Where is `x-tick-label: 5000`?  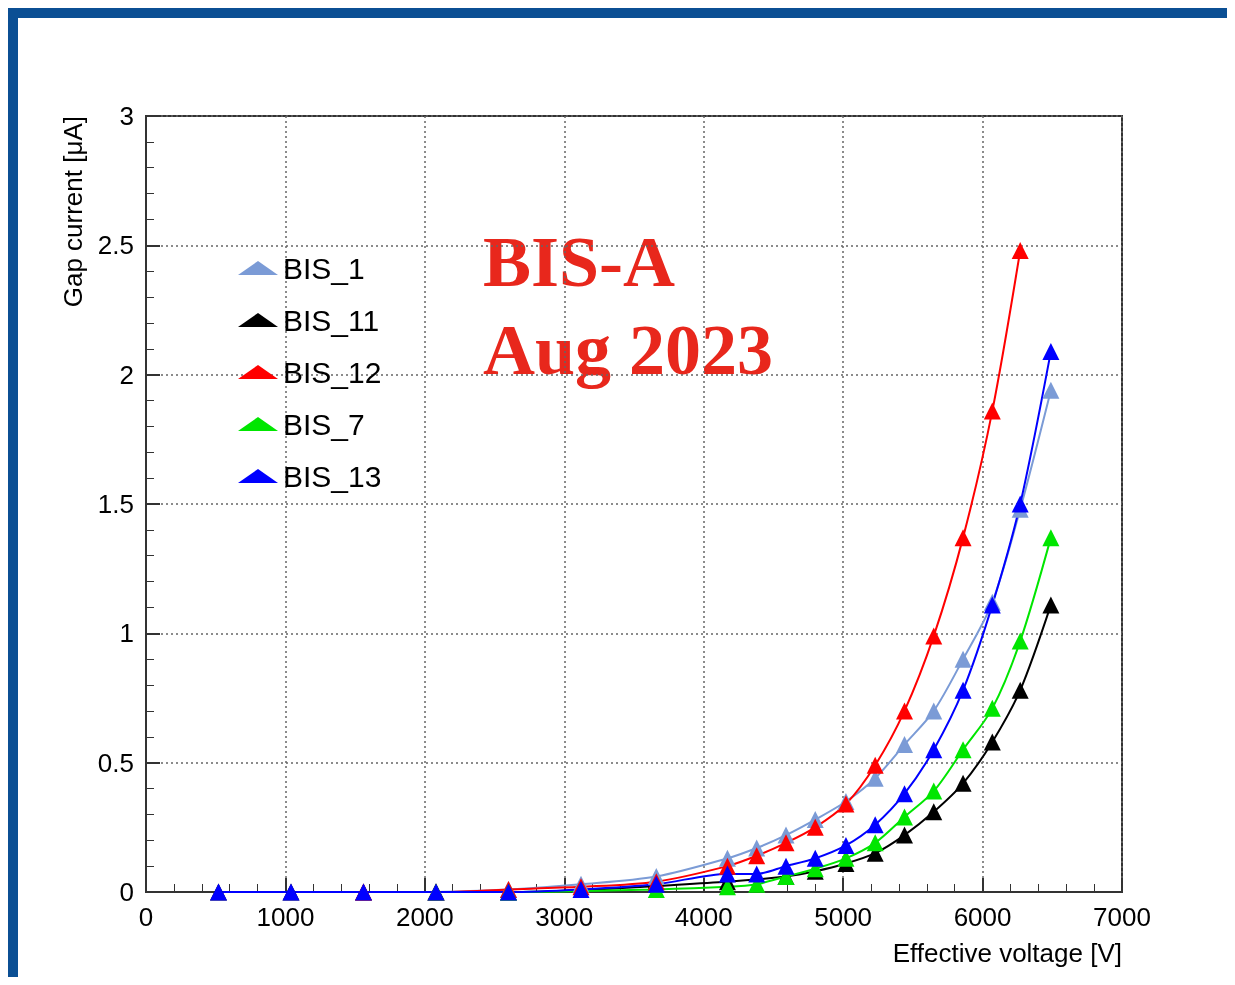 x-tick-label: 5000 is located at coordinates (843, 917).